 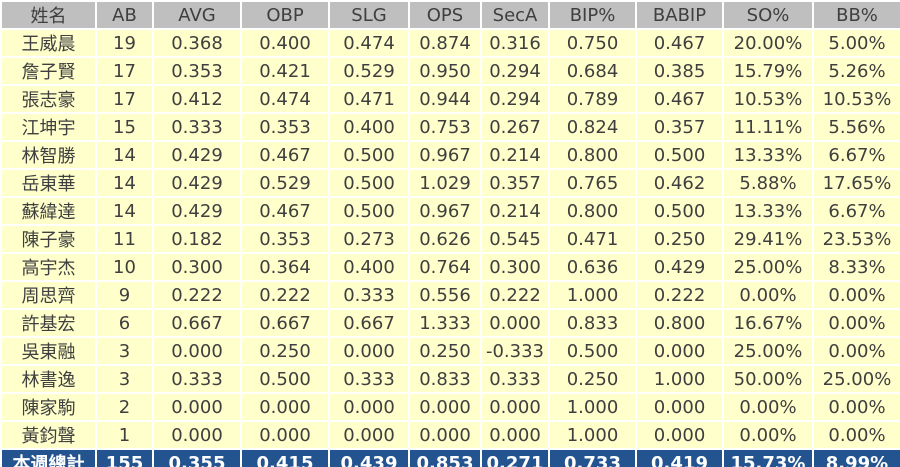 What do you see at coordinates (124, 379) in the screenshot?
I see `stat-cell: 3` at bounding box center [124, 379].